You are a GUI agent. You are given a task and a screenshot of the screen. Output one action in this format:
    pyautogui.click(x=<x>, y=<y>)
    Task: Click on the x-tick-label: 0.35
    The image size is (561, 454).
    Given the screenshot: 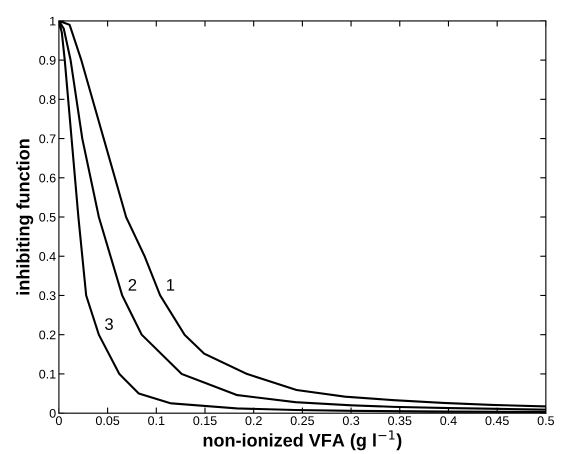 What is the action you would take?
    pyautogui.click(x=400, y=421)
    